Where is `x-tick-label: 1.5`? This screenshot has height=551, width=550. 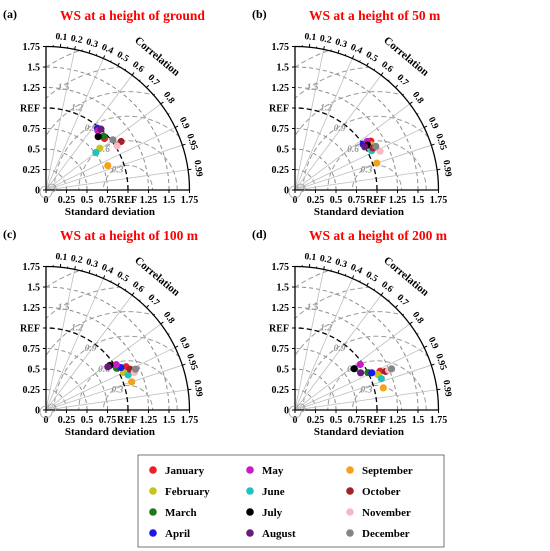 x-tick-label: 1.5 is located at coordinates (169, 420).